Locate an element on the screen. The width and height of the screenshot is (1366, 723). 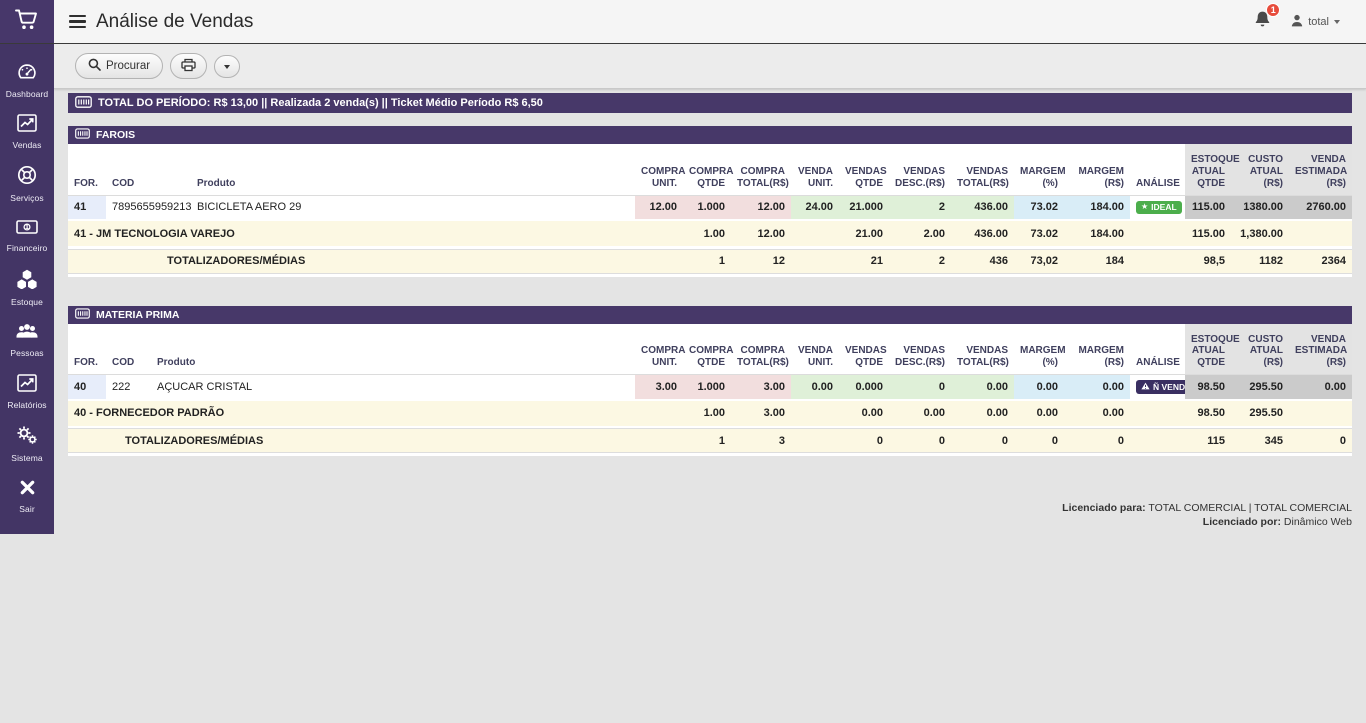
user-menu-label: total is located at coordinates (1318, 21).